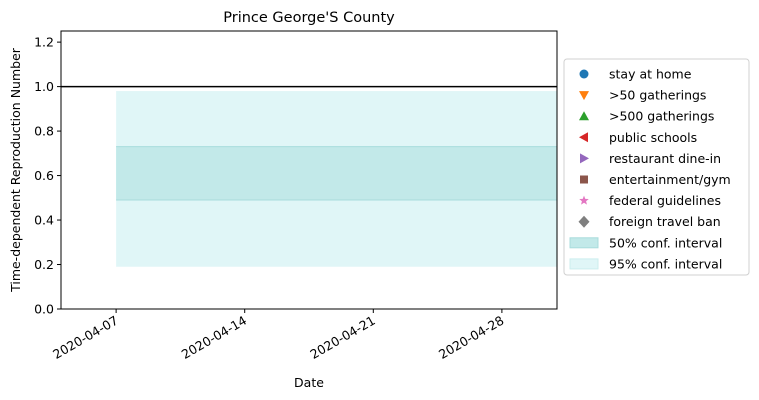 The height and width of the screenshot is (400, 759). I want to click on legend-label: 95% conf. interval, so click(665, 263).